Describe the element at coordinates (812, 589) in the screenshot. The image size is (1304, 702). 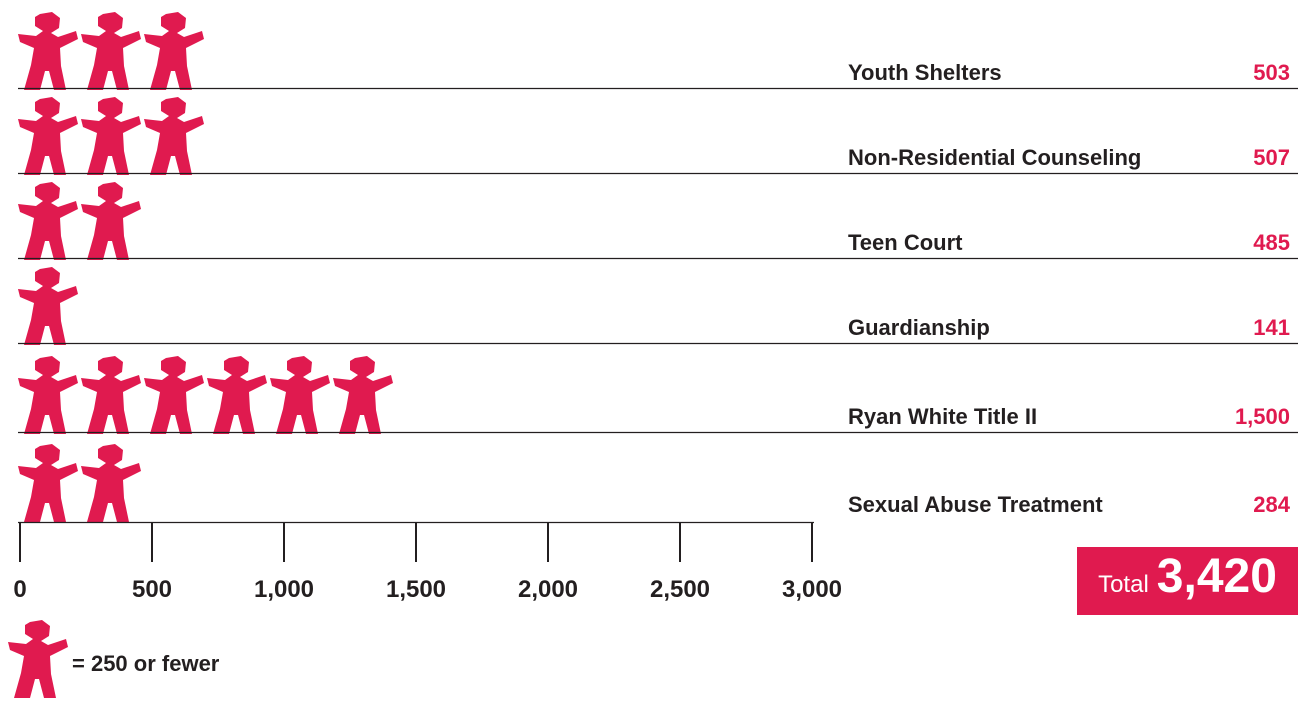
I see `tick-label: 3,000` at that location.